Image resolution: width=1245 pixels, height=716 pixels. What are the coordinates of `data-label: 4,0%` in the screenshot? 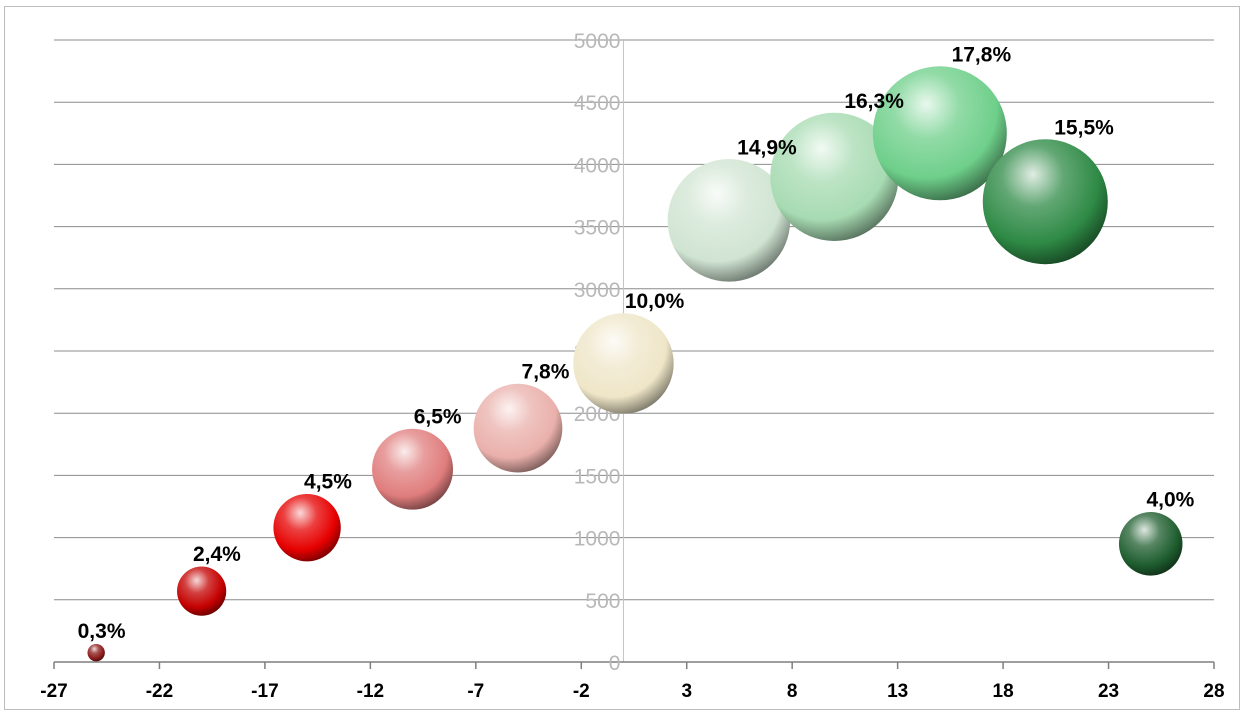 It's located at (1170, 500).